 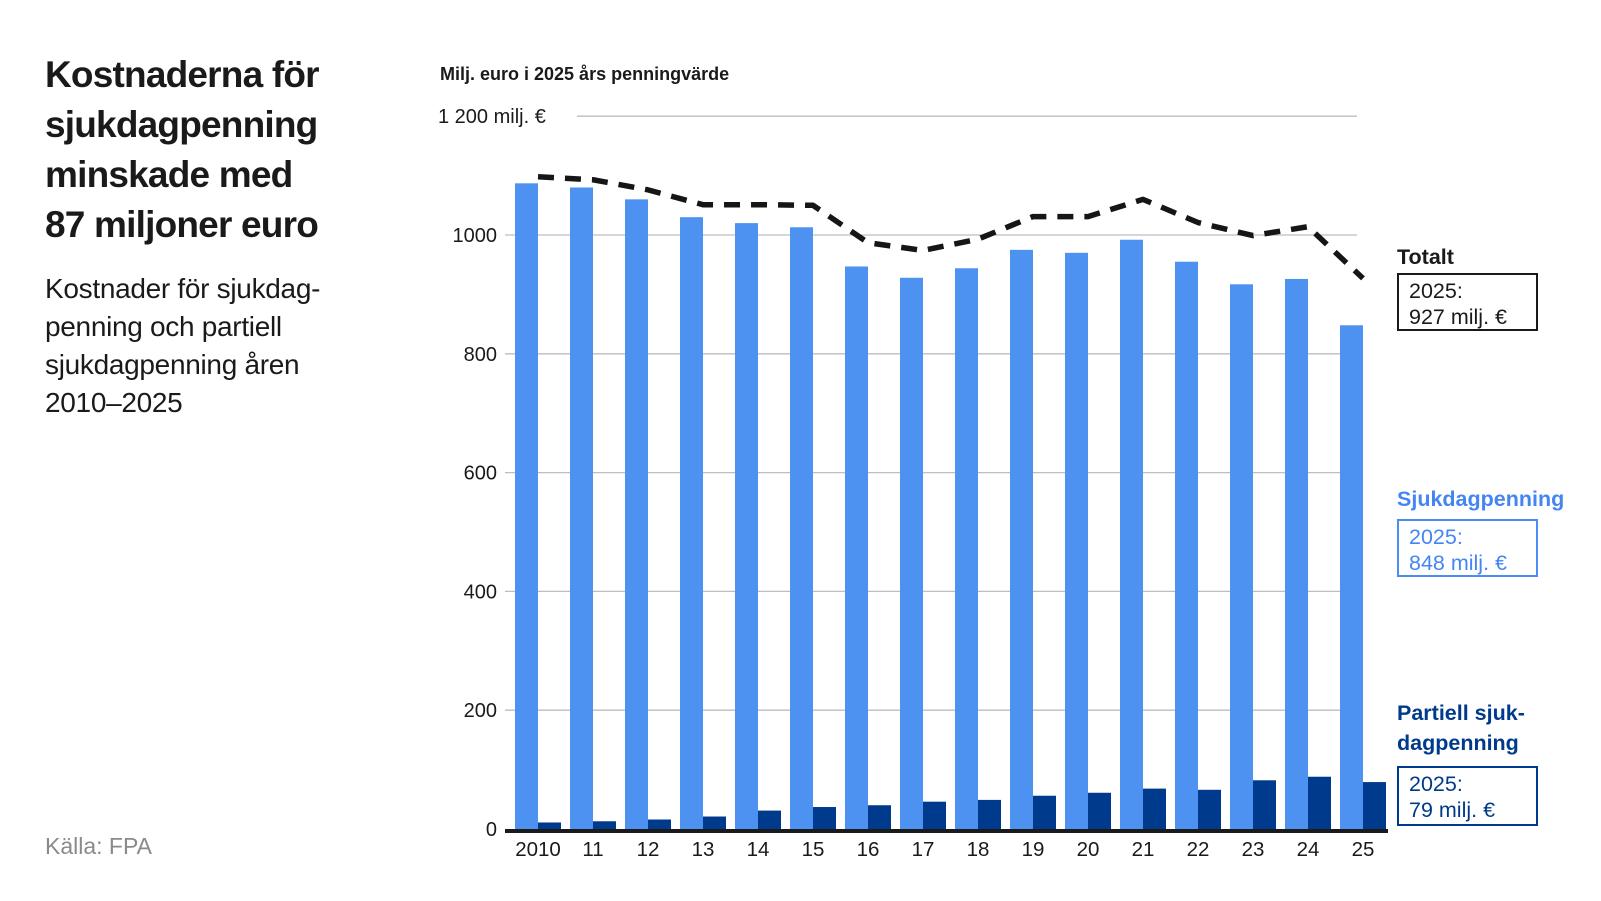 What do you see at coordinates (492, 117) in the screenshot?
I see `y-tick-label-1200: 1 200 milj. €` at bounding box center [492, 117].